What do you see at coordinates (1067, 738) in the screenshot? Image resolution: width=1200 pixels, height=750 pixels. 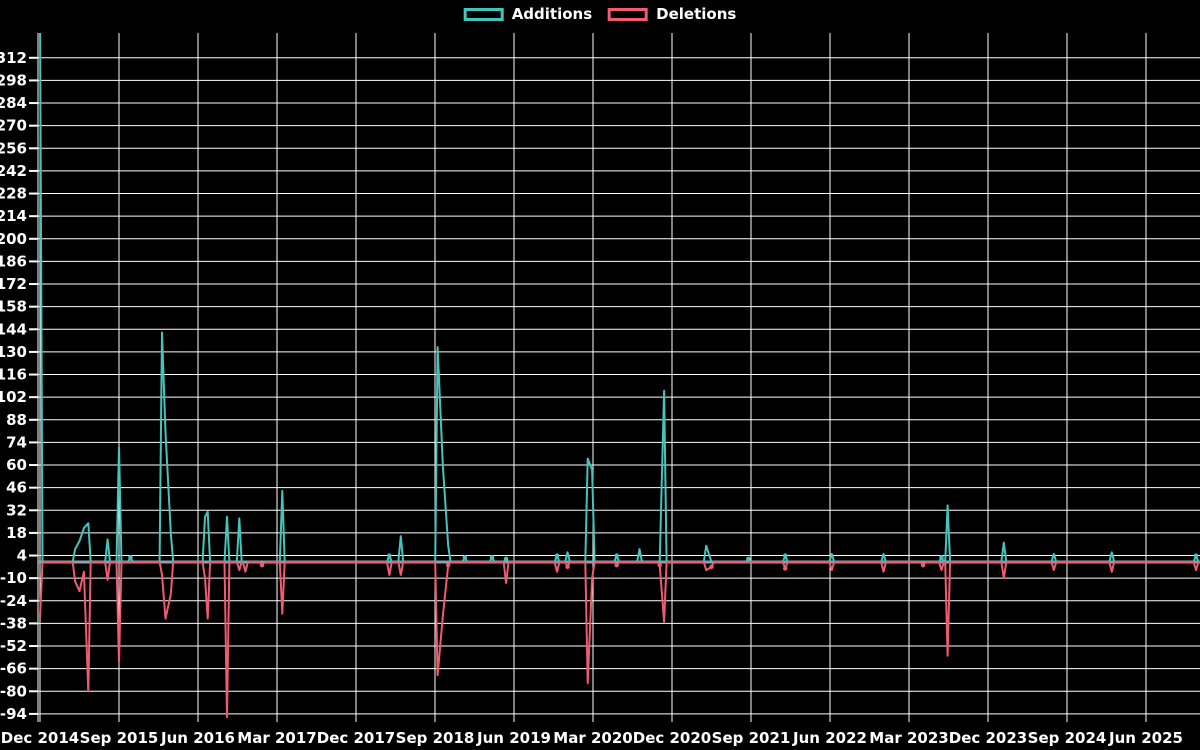 I see `x-tick-label: Sep 2024` at bounding box center [1067, 738].